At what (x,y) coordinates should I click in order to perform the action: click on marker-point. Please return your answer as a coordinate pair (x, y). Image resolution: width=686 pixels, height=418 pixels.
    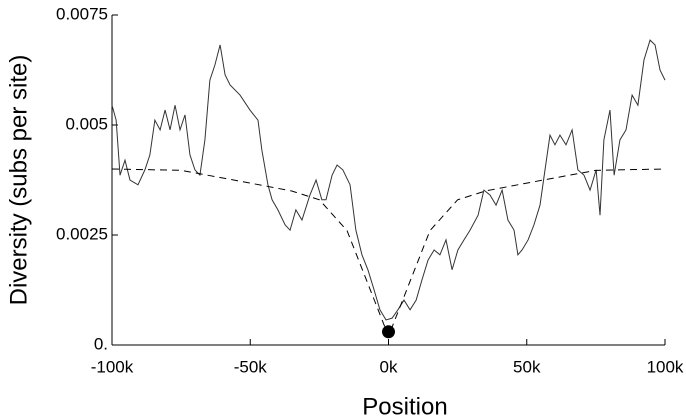
    Looking at the image, I should click on (388, 332).